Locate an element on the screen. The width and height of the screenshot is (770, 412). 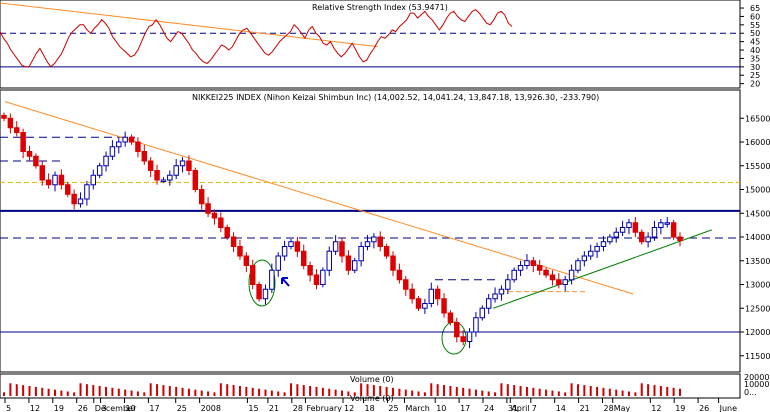
highlight-ellipse is located at coordinates (454, 338).